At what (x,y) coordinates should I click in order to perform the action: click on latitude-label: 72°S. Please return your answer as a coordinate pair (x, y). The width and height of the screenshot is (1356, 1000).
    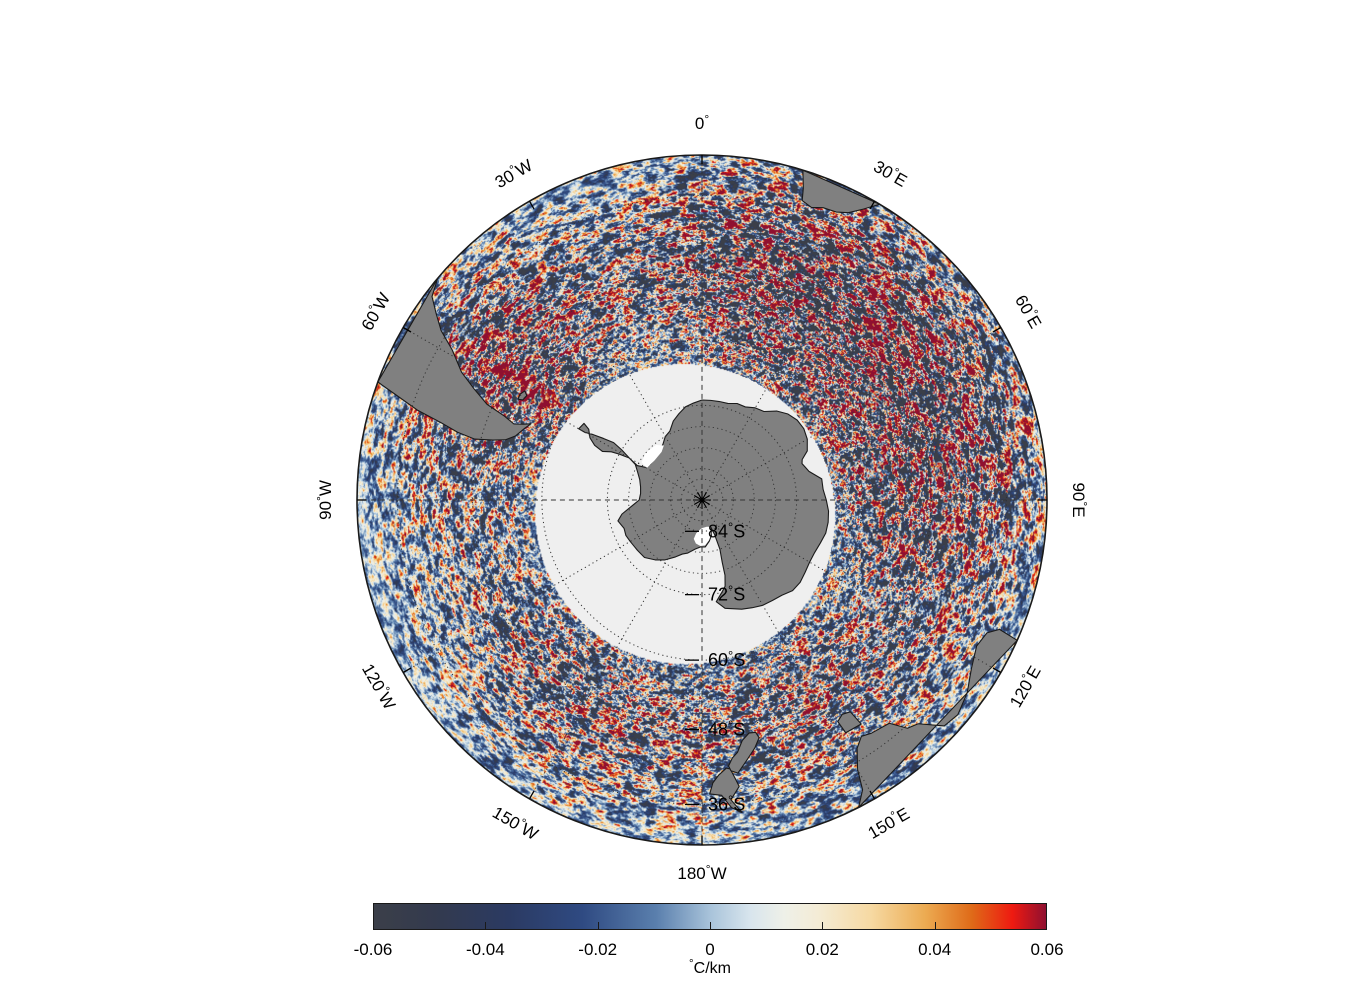
    Looking at the image, I should click on (726, 594).